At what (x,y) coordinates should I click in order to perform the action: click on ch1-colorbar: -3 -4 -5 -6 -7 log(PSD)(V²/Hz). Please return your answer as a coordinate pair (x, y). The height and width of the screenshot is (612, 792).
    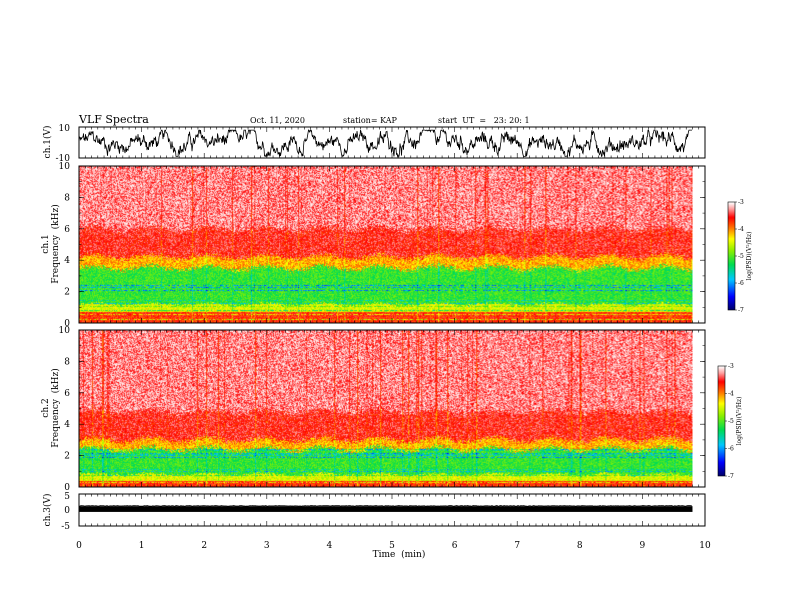
    Looking at the image, I should click on (740, 256).